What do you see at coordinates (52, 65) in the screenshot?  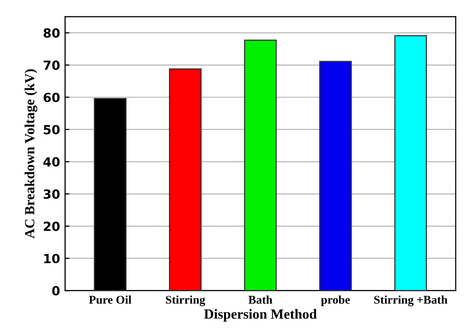 I see `y-tick-label: 70` at bounding box center [52, 65].